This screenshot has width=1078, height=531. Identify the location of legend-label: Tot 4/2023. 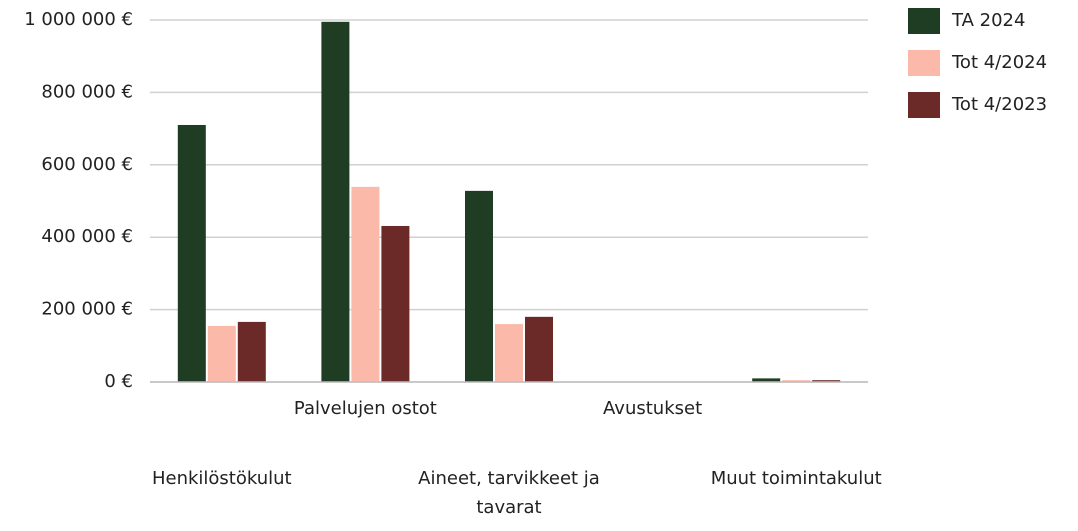
(999, 104).